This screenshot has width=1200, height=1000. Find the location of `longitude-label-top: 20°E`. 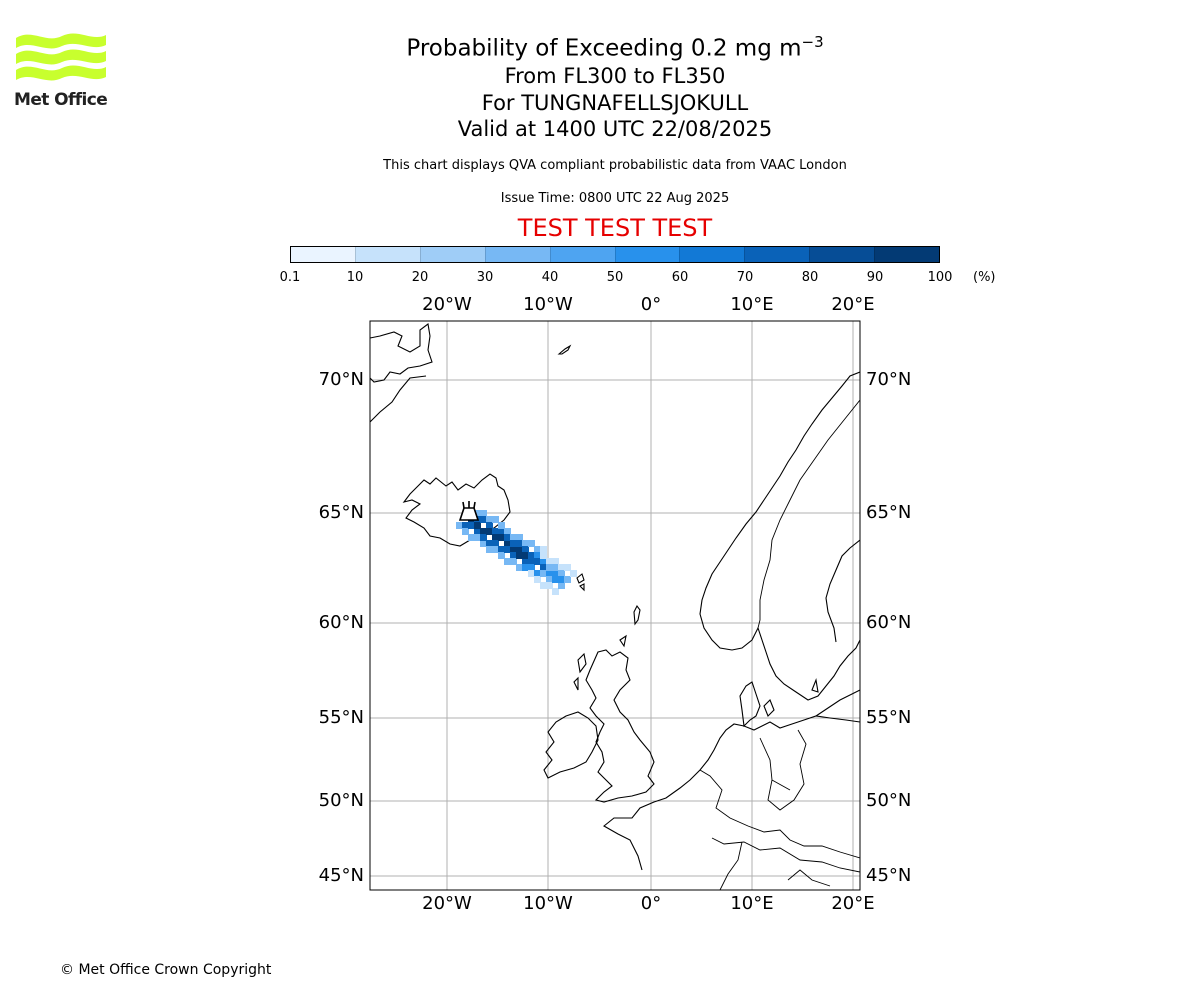

longitude-label-top: 20°E is located at coordinates (852, 304).